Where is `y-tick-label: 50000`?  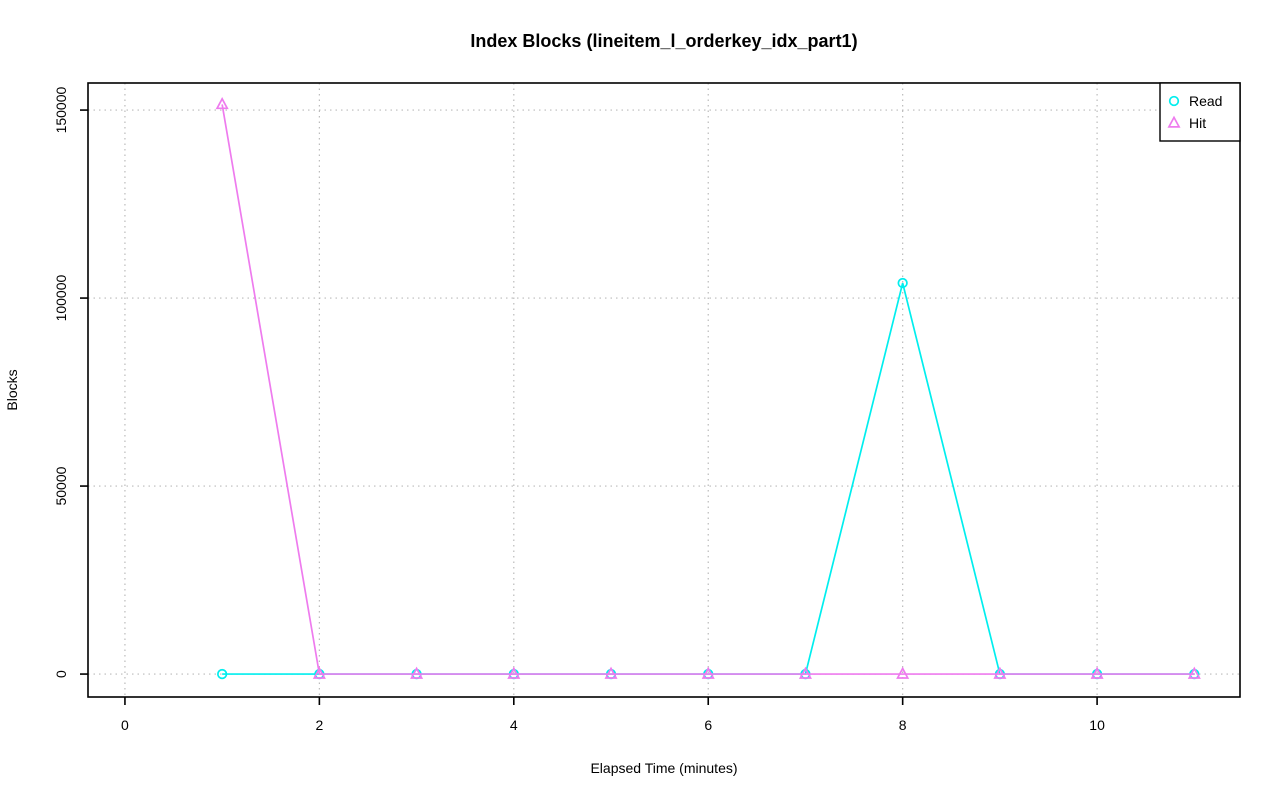
y-tick-label: 50000 is located at coordinates (61, 485).